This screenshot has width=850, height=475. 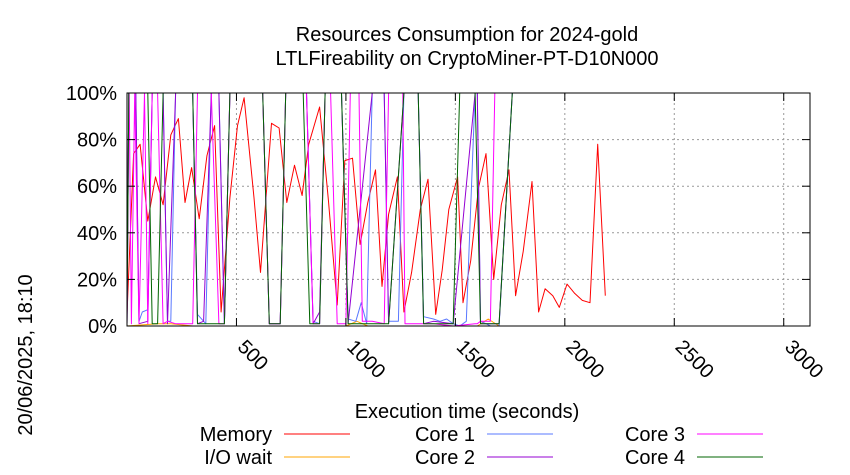 What do you see at coordinates (694, 359) in the screenshot?
I see `x-tick-label: 2500` at bounding box center [694, 359].